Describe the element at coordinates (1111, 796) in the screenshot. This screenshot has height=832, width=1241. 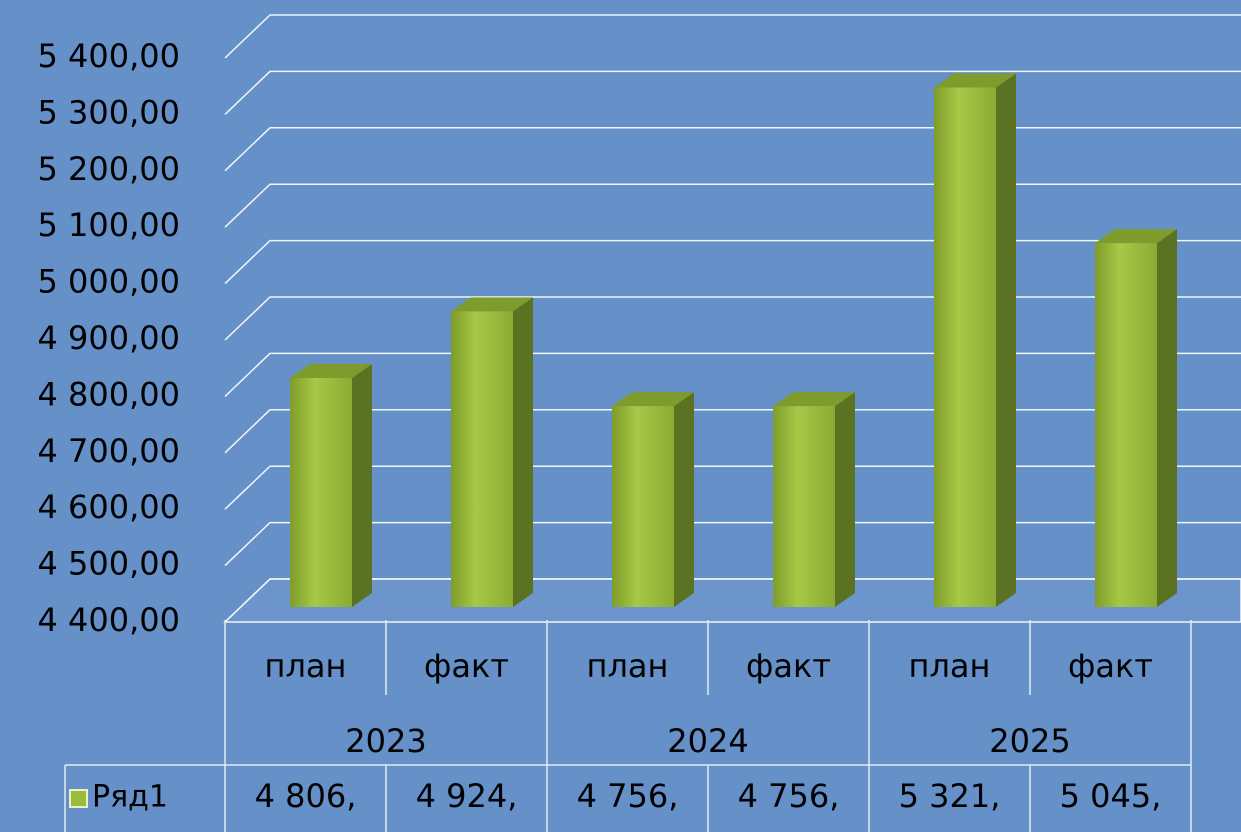
I see `data-label: 5 045,` at that location.